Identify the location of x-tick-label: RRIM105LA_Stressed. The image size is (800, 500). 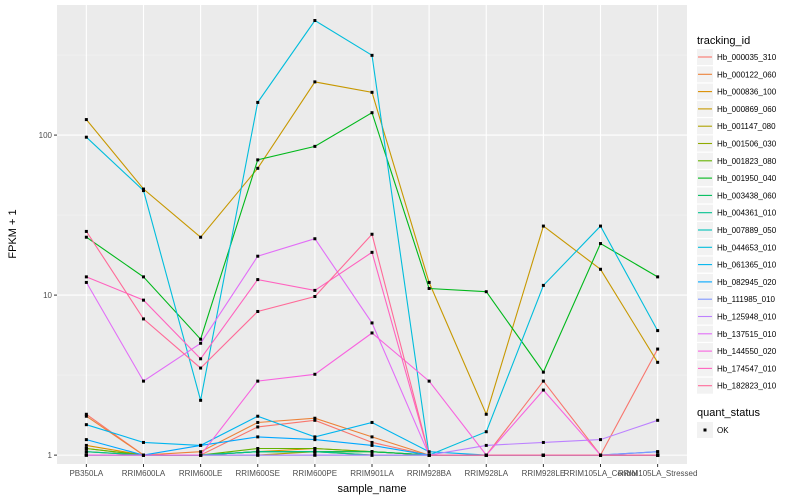
(658, 473).